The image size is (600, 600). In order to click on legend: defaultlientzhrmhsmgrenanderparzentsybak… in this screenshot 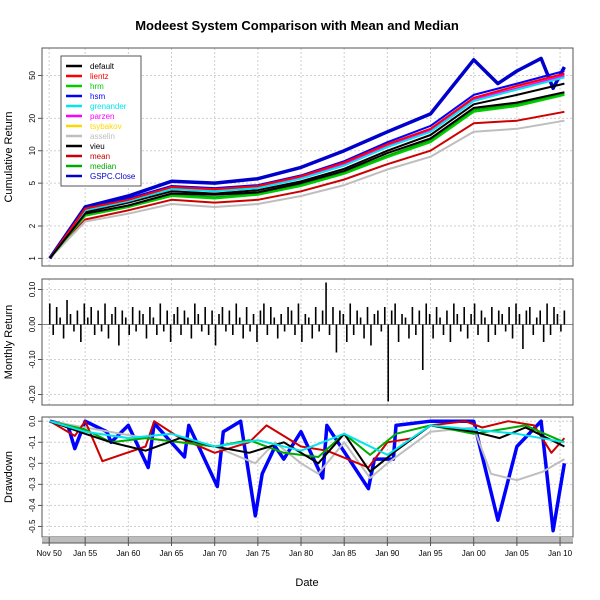, I will do `click(101, 121)`.